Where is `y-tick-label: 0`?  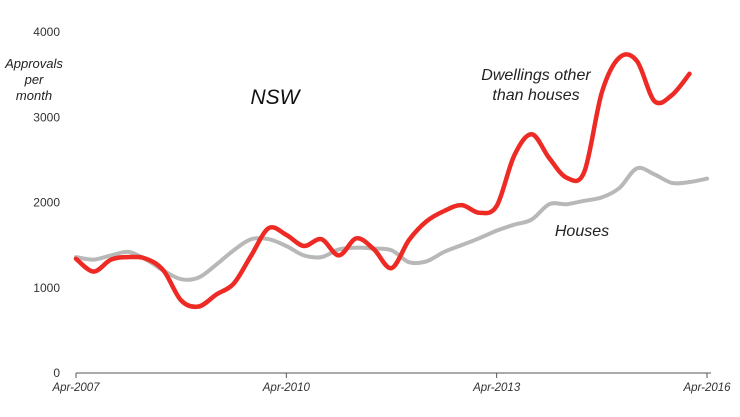
y-tick-label: 0 is located at coordinates (56, 373).